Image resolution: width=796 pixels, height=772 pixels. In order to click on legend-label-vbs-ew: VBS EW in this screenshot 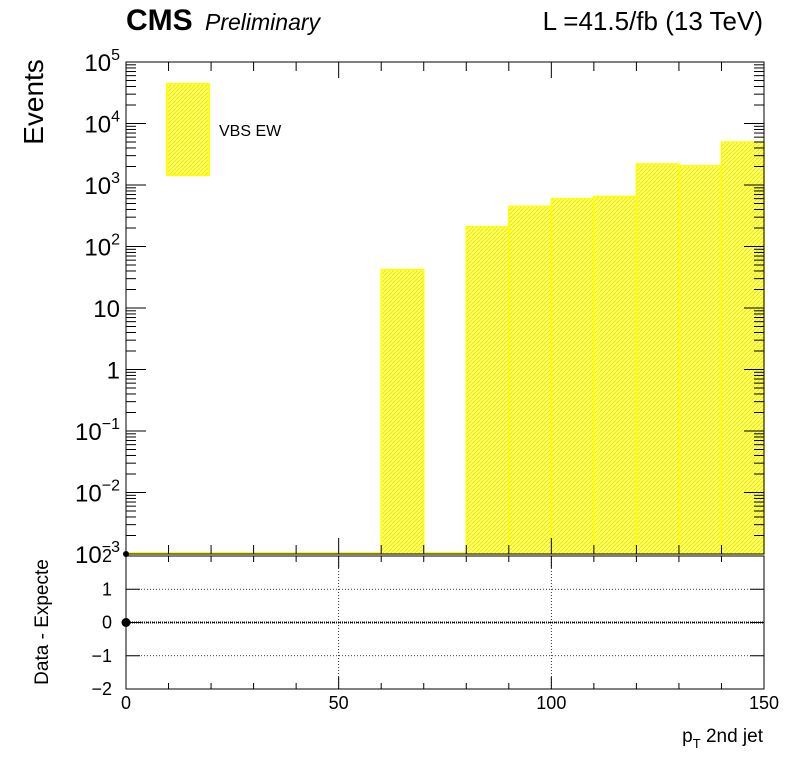, I will do `click(250, 131)`.